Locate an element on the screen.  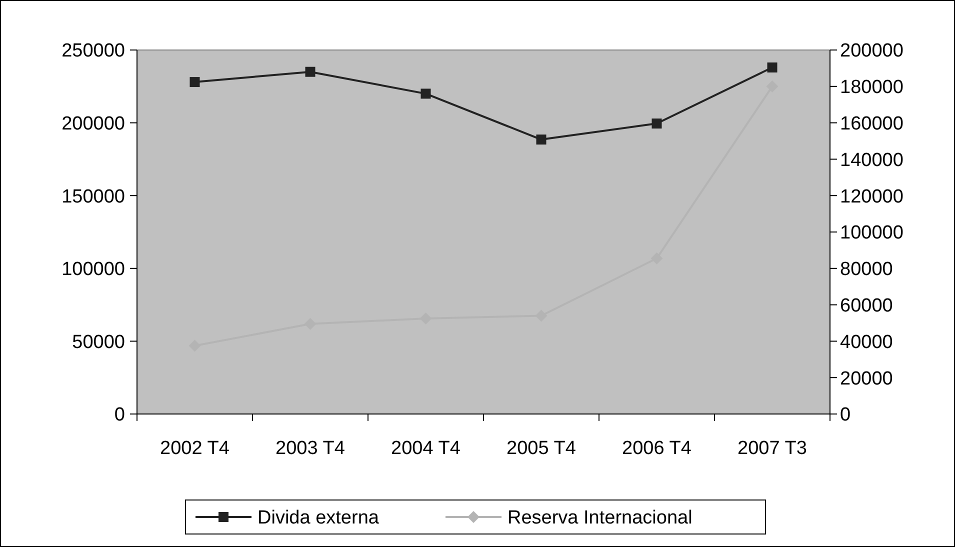
x-tick-label: 2007 T3 is located at coordinates (772, 448).